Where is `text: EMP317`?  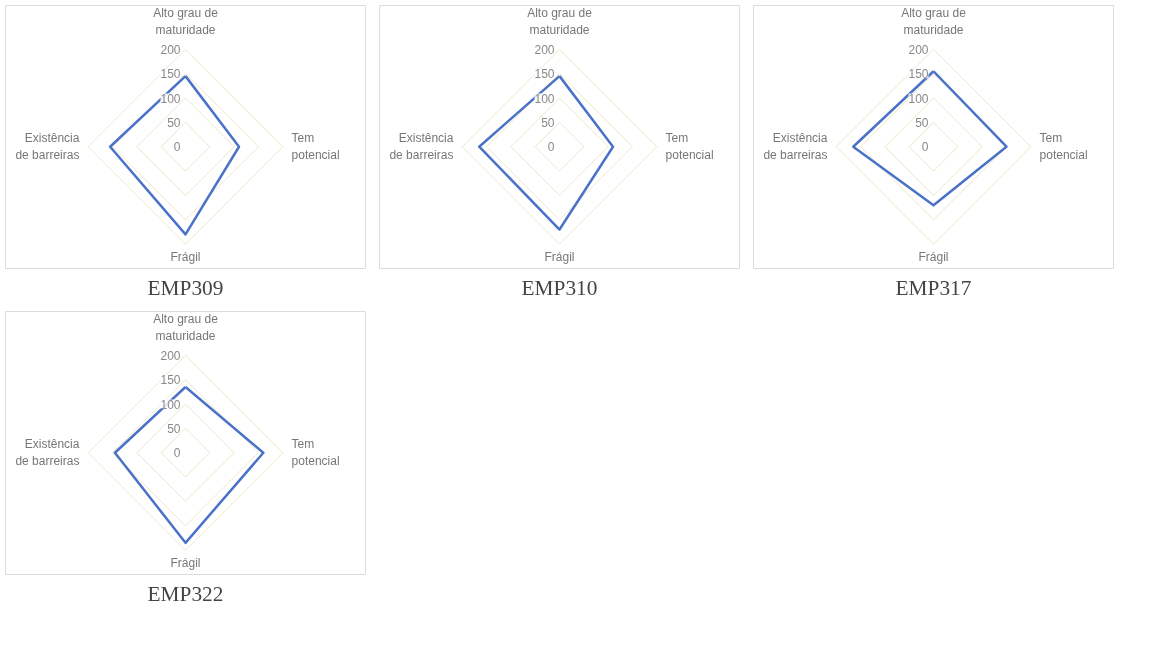 text: EMP317 is located at coordinates (933, 287).